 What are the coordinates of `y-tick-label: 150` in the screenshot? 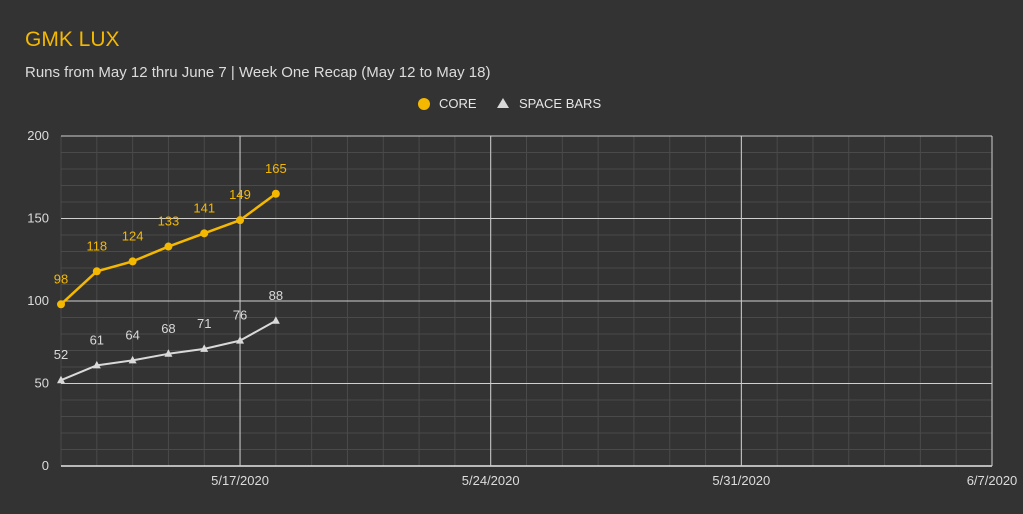 It's located at (38, 218).